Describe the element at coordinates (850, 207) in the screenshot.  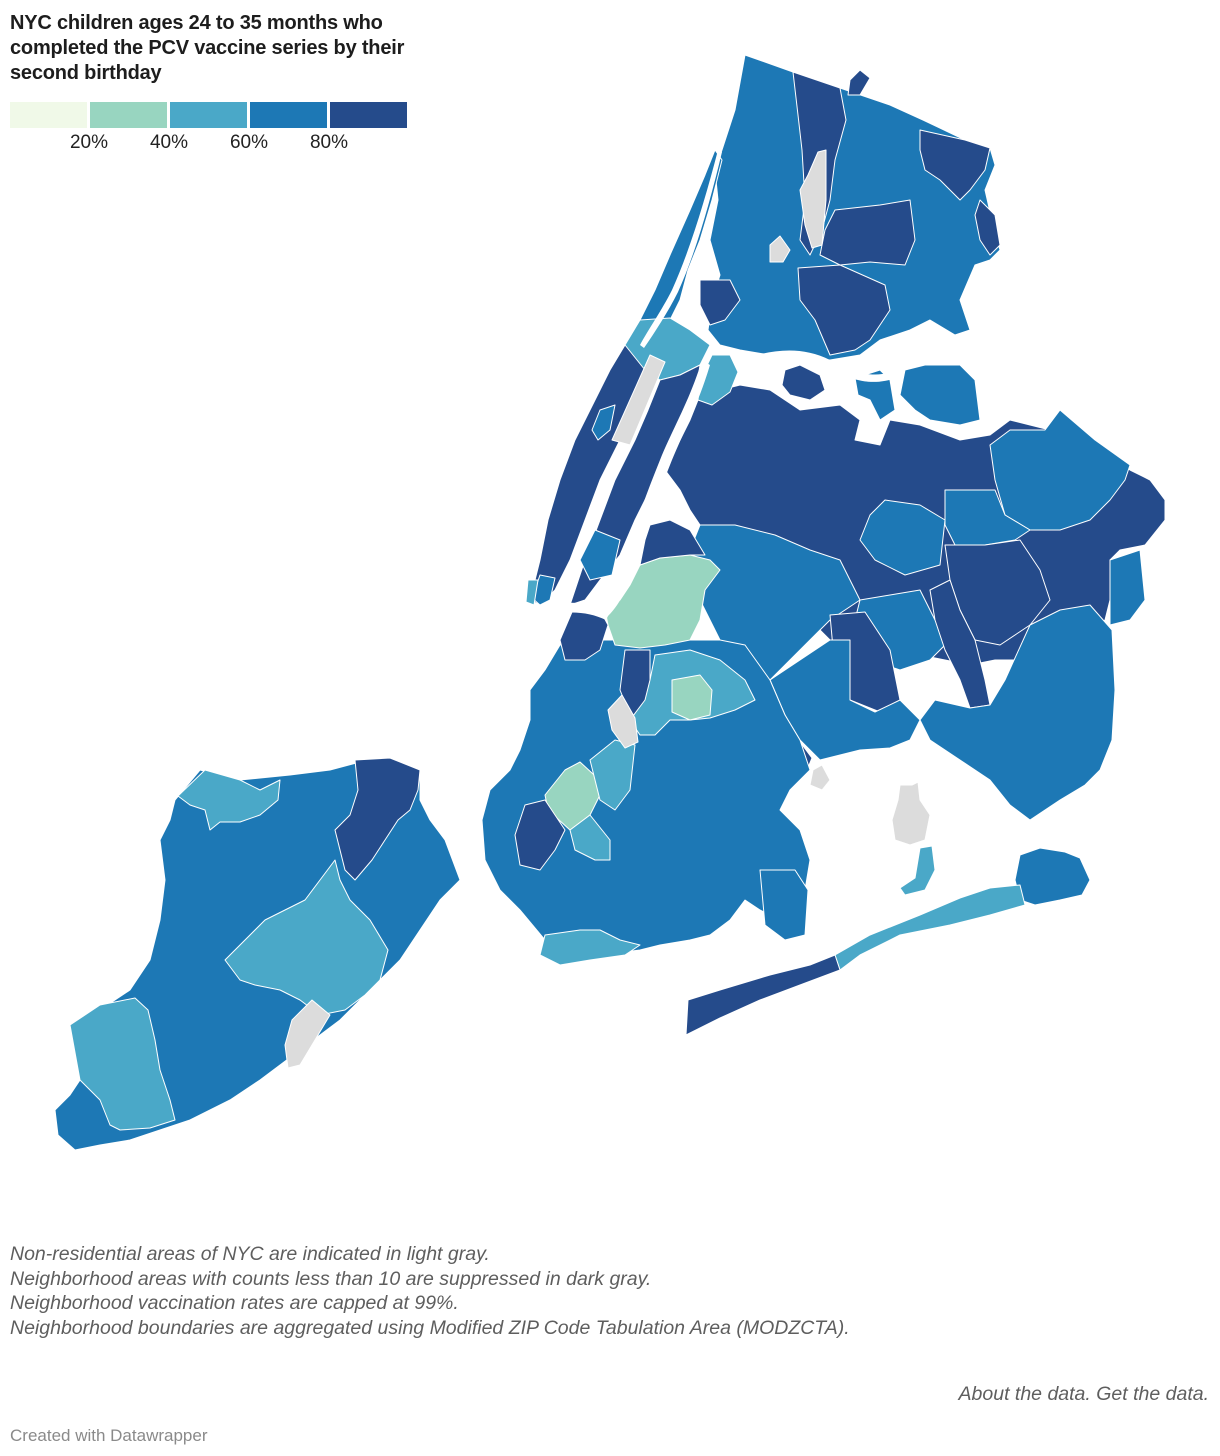
I see `borough-bronx` at that location.